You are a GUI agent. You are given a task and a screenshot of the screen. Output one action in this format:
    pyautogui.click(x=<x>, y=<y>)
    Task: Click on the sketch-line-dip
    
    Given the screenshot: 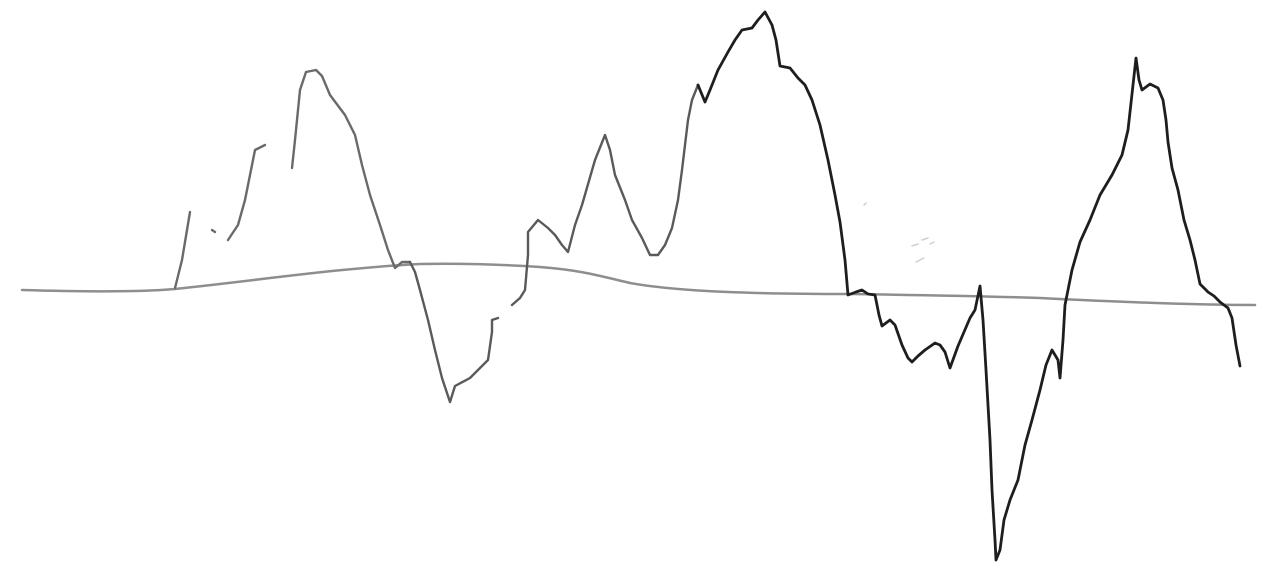 What is the action you would take?
    pyautogui.click(x=554, y=243)
    